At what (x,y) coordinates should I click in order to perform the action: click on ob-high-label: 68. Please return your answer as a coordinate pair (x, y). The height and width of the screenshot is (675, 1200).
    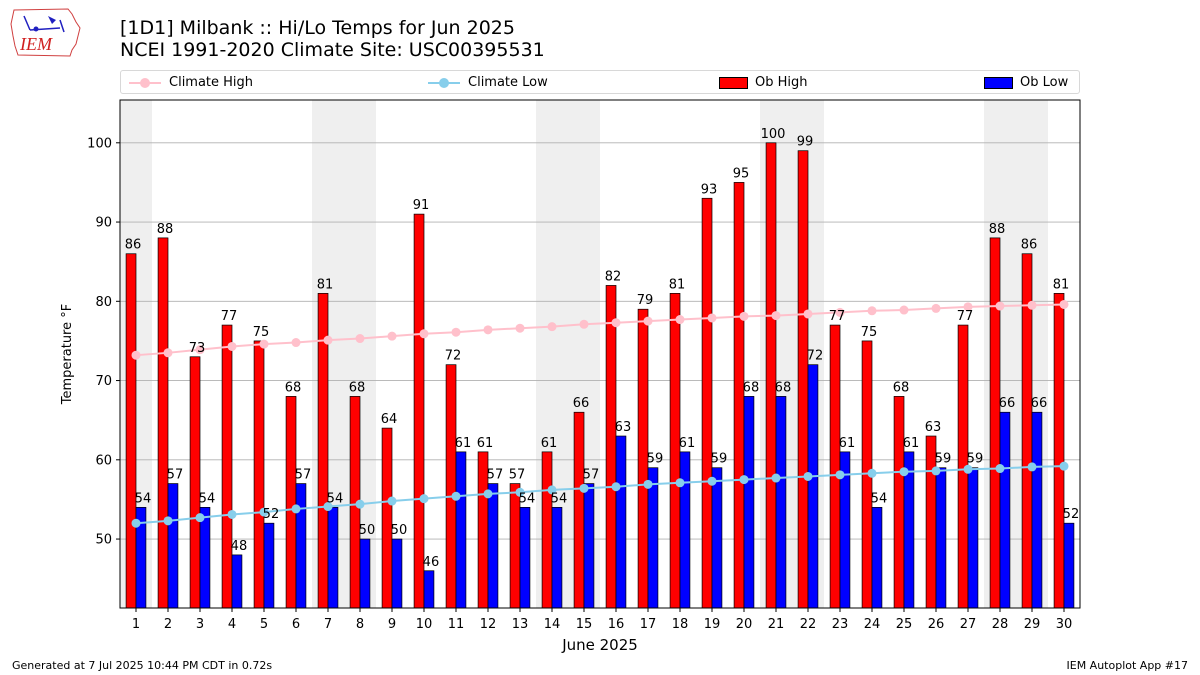
    Looking at the image, I should click on (901, 387).